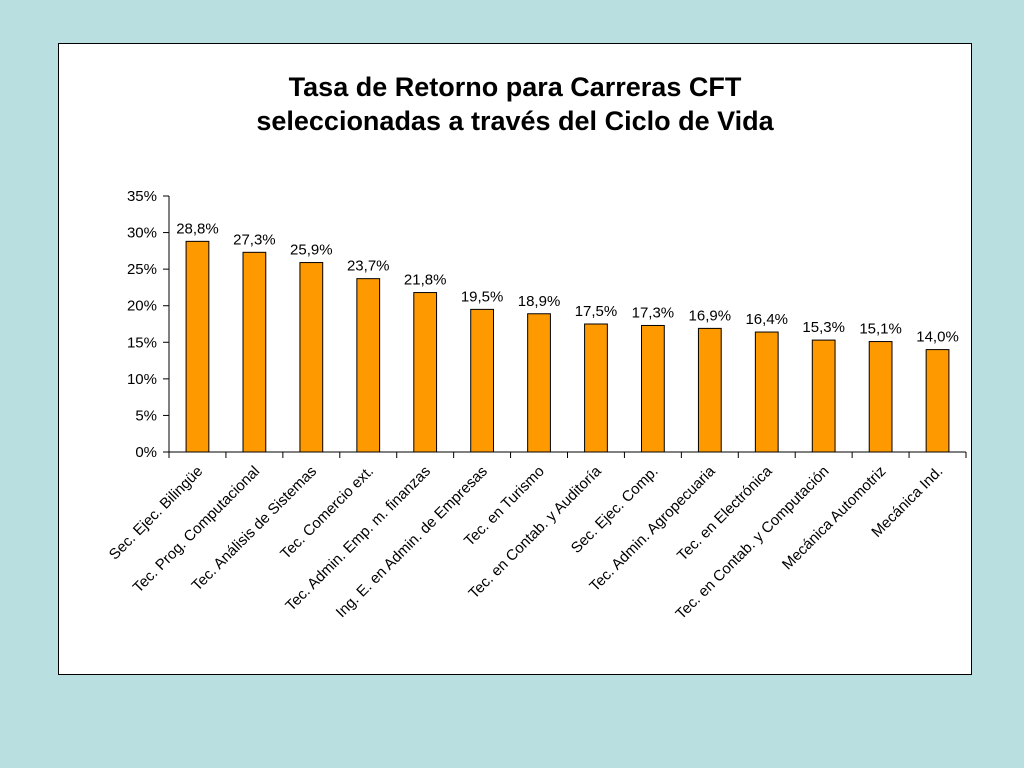 The height and width of the screenshot is (768, 1024). What do you see at coordinates (539, 301) in the screenshot?
I see `data-label: 18,9%` at bounding box center [539, 301].